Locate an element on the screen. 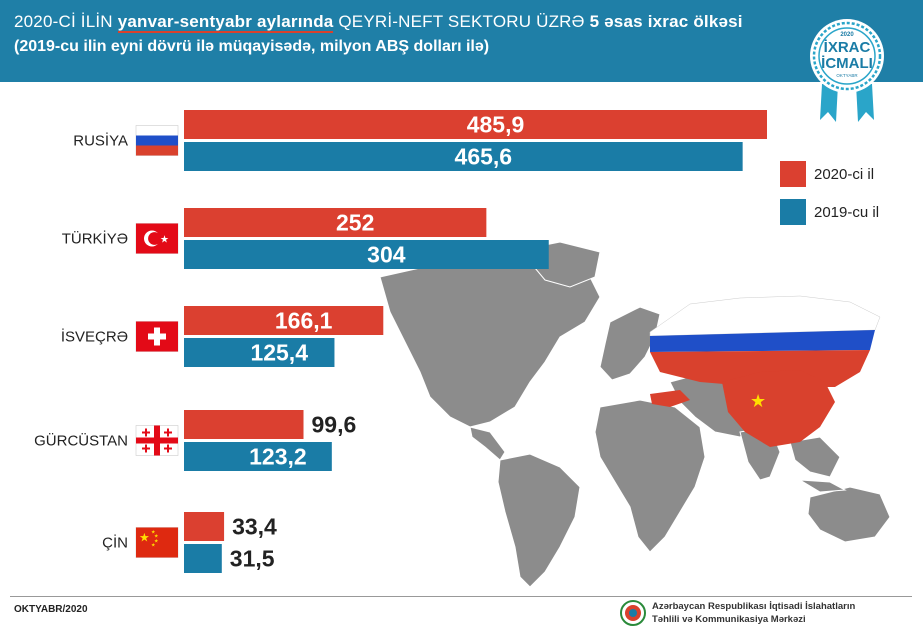 Image resolution: width=923 pixels, height=630 pixels. value-label-turkiye-2019: 304 is located at coordinates (386, 255).